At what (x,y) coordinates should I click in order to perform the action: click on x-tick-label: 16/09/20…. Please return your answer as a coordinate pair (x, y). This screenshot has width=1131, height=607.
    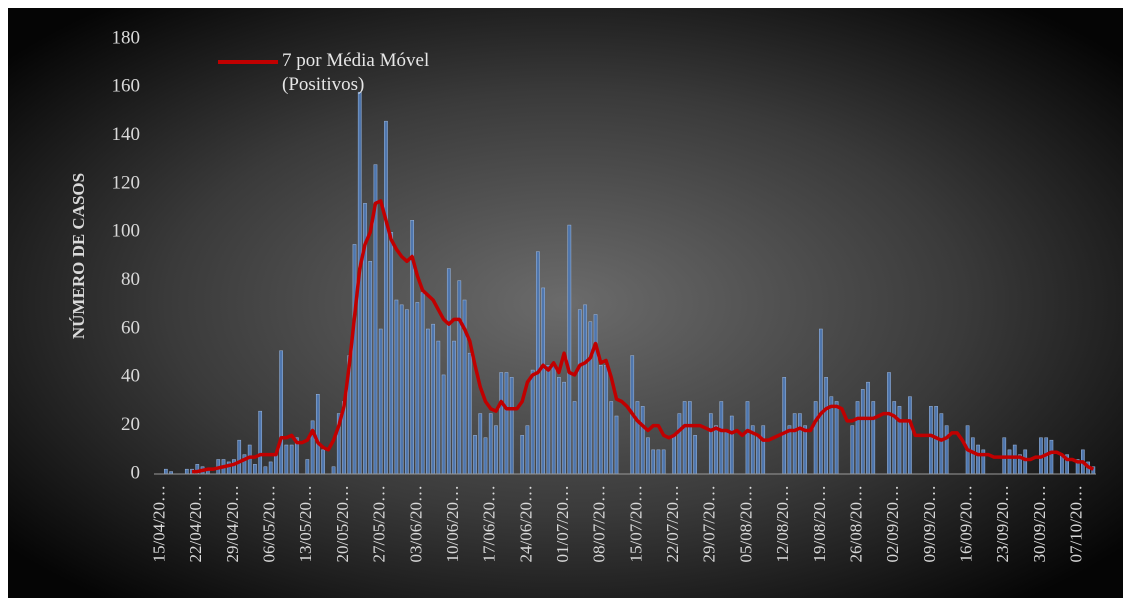
    Looking at the image, I should click on (965, 523).